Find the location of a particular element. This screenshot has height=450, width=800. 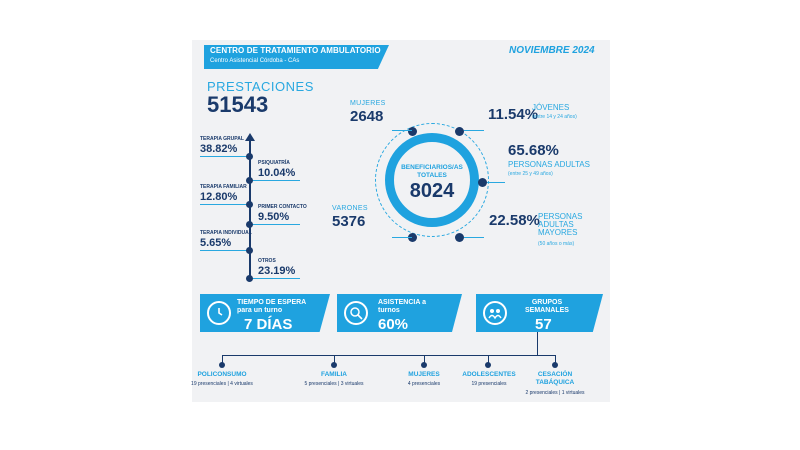

beneficiarios-value: 8024 is located at coordinates (432, 191).